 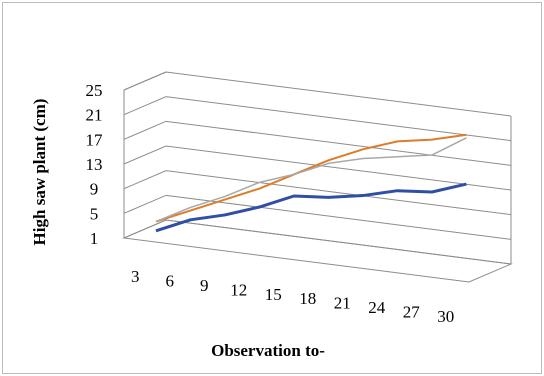 I want to click on floor, so click(x=317, y=251).